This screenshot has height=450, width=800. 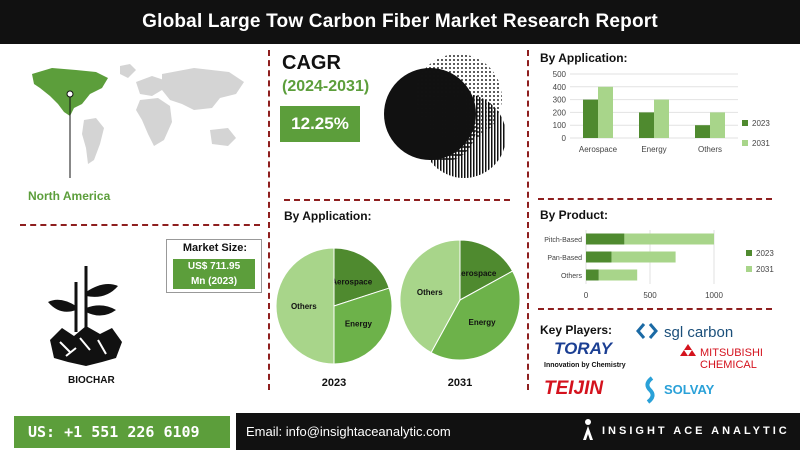 I want to click on hbar-2023-others, so click(x=592, y=275).